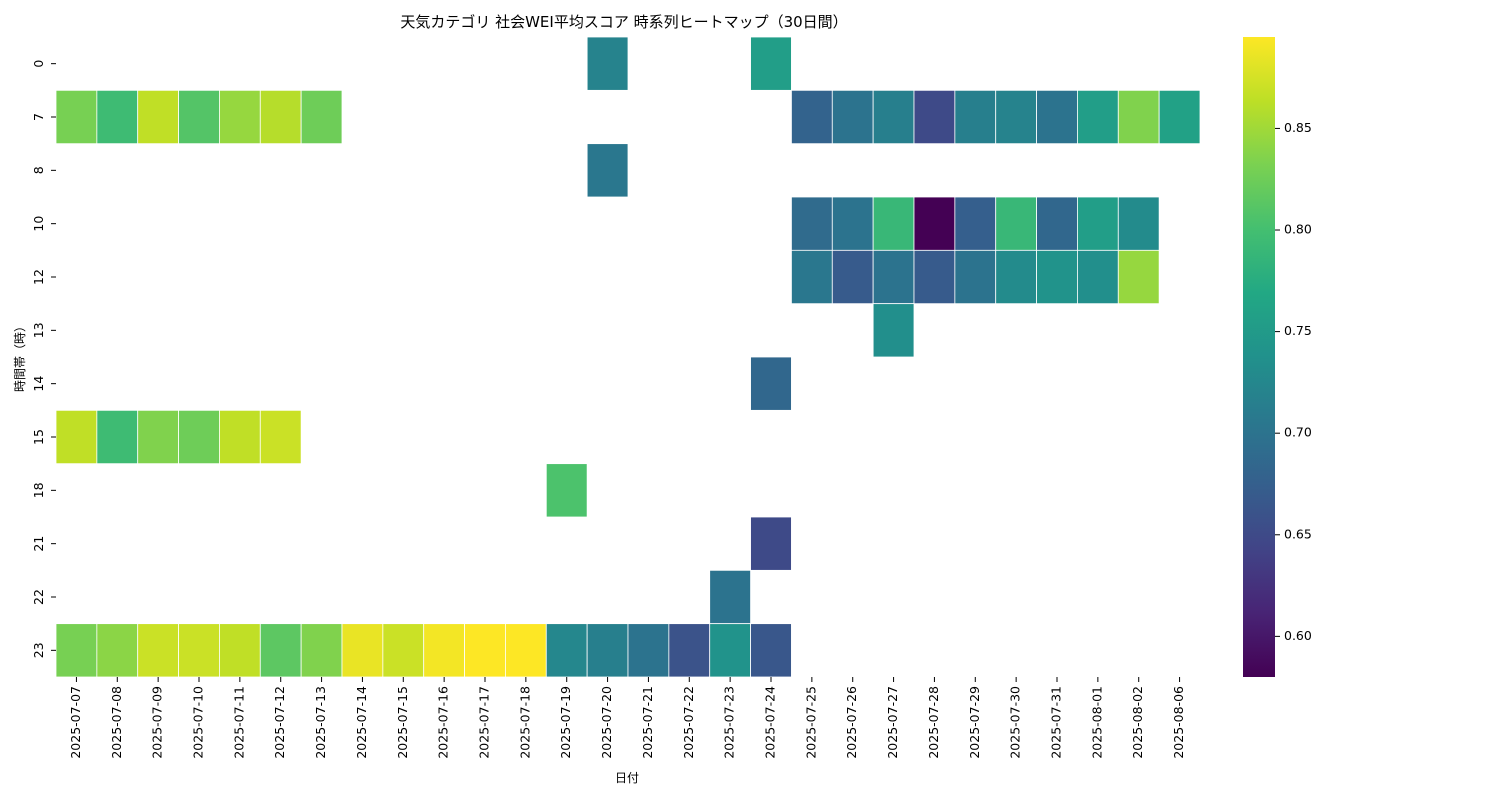  Describe the element at coordinates (647, 722) in the screenshot. I see `x-tick-label: 2025-07-21` at that location.